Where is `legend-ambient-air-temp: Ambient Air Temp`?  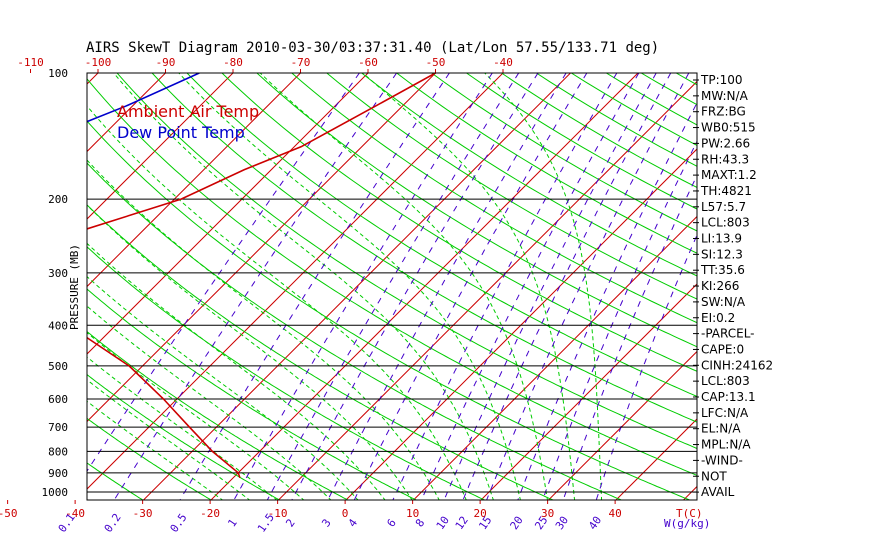
legend-ambient-air-temp: Ambient Air Temp is located at coordinates (188, 111).